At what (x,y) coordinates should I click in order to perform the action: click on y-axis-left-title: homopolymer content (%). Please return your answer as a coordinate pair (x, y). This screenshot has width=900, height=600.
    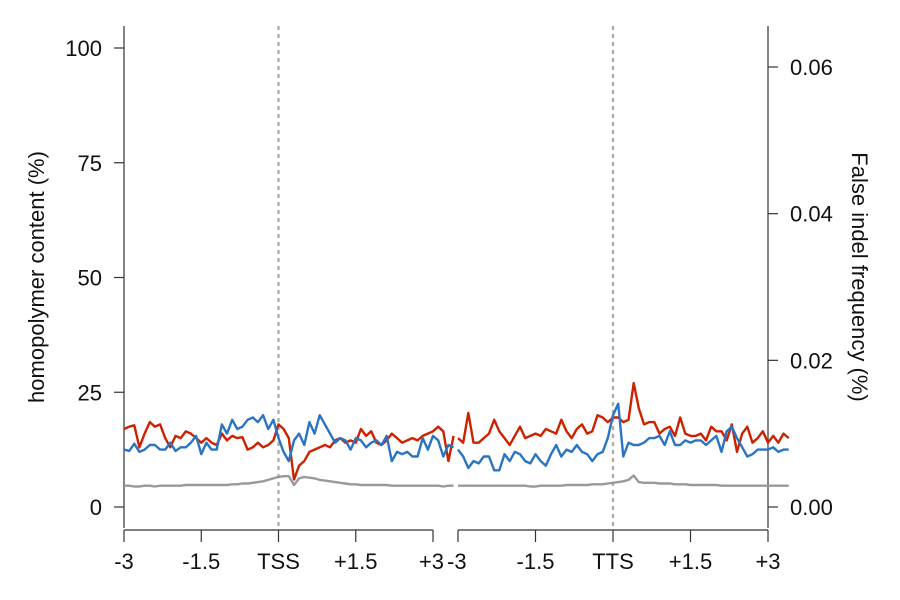
    Looking at the image, I should click on (36, 277).